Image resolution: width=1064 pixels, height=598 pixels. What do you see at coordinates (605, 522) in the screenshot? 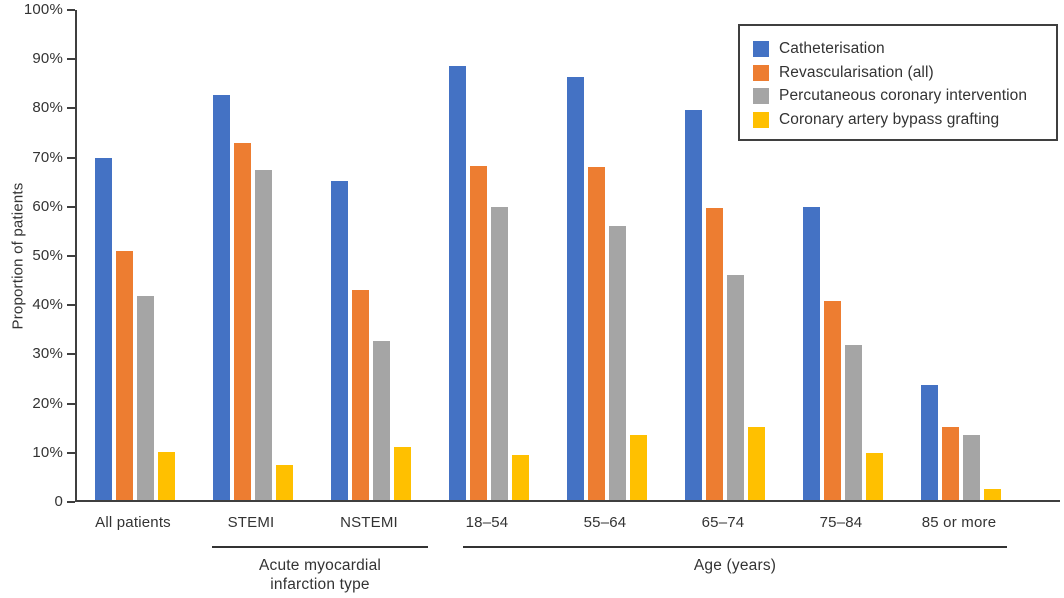
I see `category-label: 55–64` at bounding box center [605, 522].